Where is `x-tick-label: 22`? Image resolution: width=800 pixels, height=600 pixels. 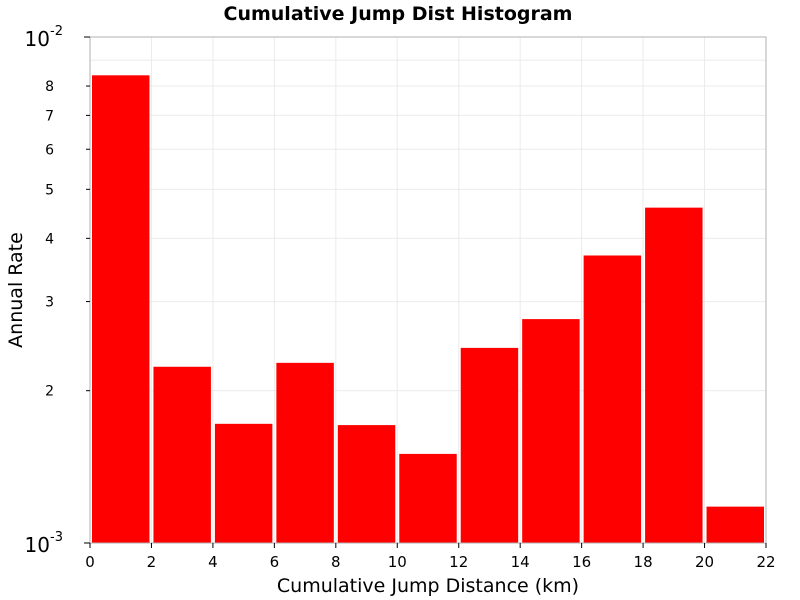
x-tick-label: 22 is located at coordinates (765, 562).